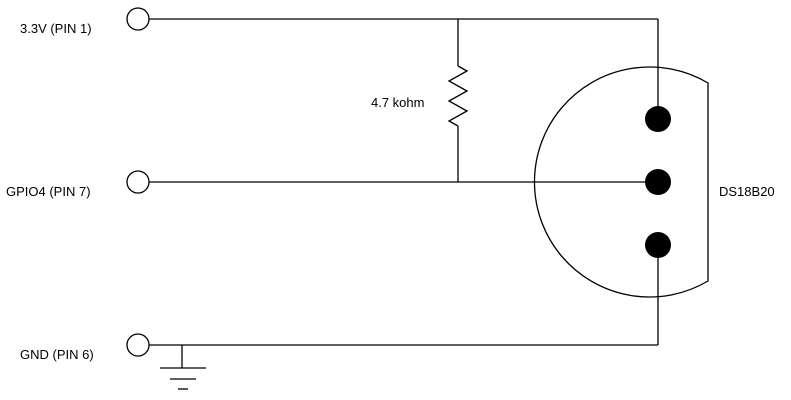 The height and width of the screenshot is (400, 791). I want to click on vcc-terminal, so click(138, 19).